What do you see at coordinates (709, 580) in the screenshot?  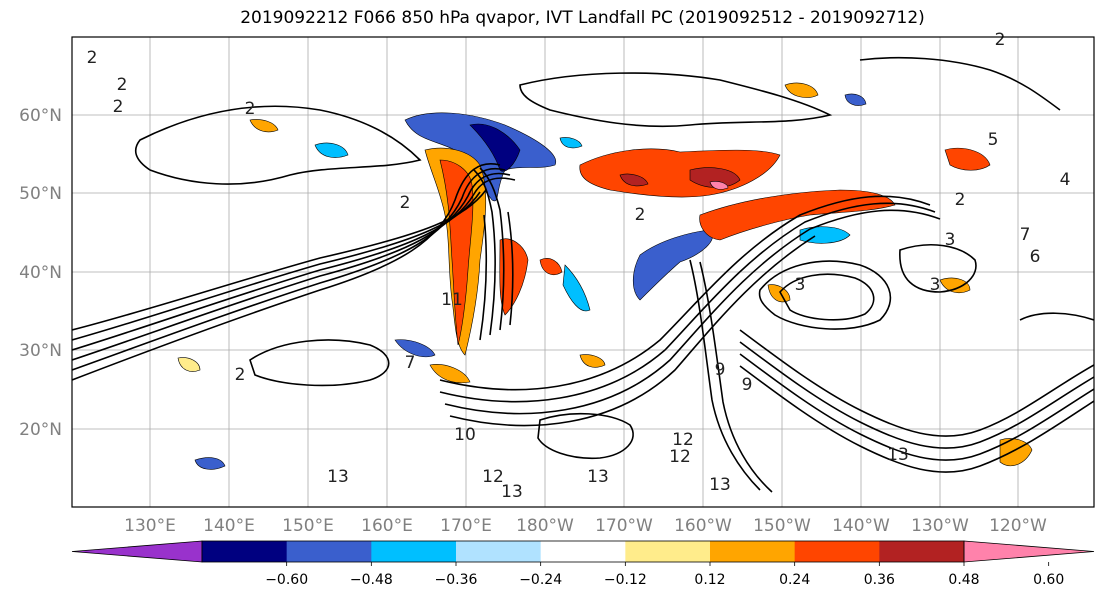 I see `colorbar-tick-label: 0.12` at bounding box center [709, 580].